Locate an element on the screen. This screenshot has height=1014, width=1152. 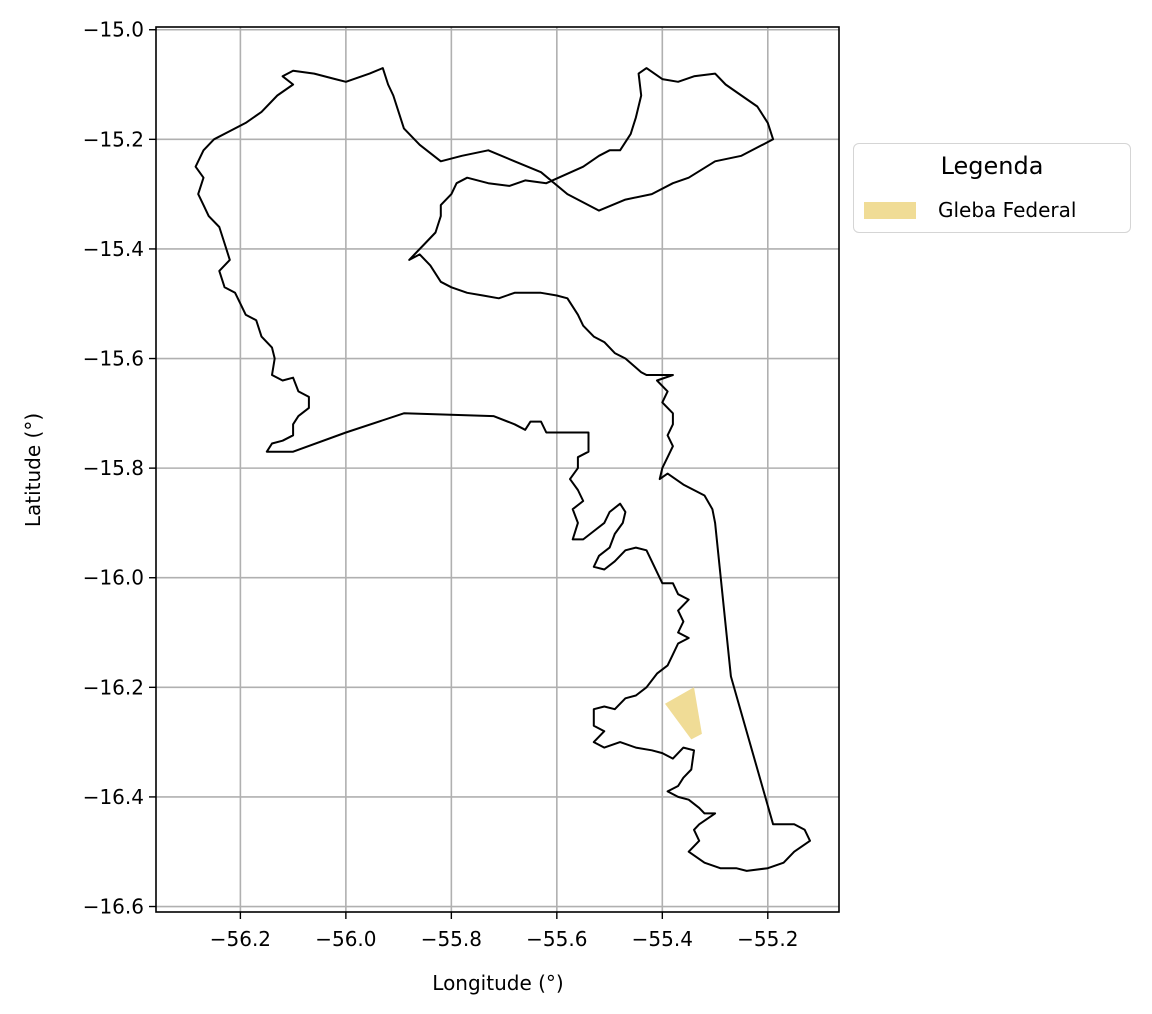
legend-item-gleba-federal: Gleba Federal is located at coordinates (970, 210).